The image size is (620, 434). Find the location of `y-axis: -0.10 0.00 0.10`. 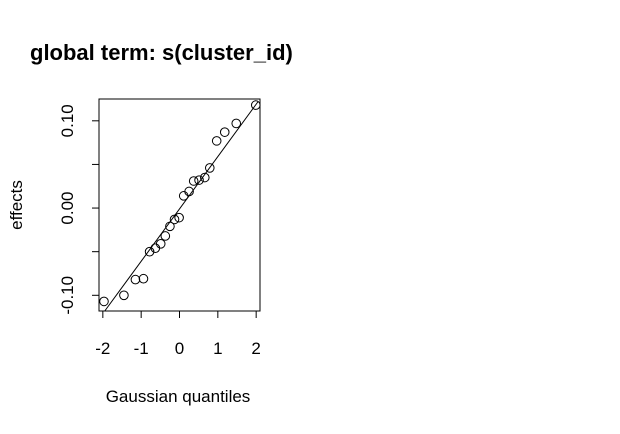

y-axis: -0.10 0.00 0.10 is located at coordinates (78, 209).